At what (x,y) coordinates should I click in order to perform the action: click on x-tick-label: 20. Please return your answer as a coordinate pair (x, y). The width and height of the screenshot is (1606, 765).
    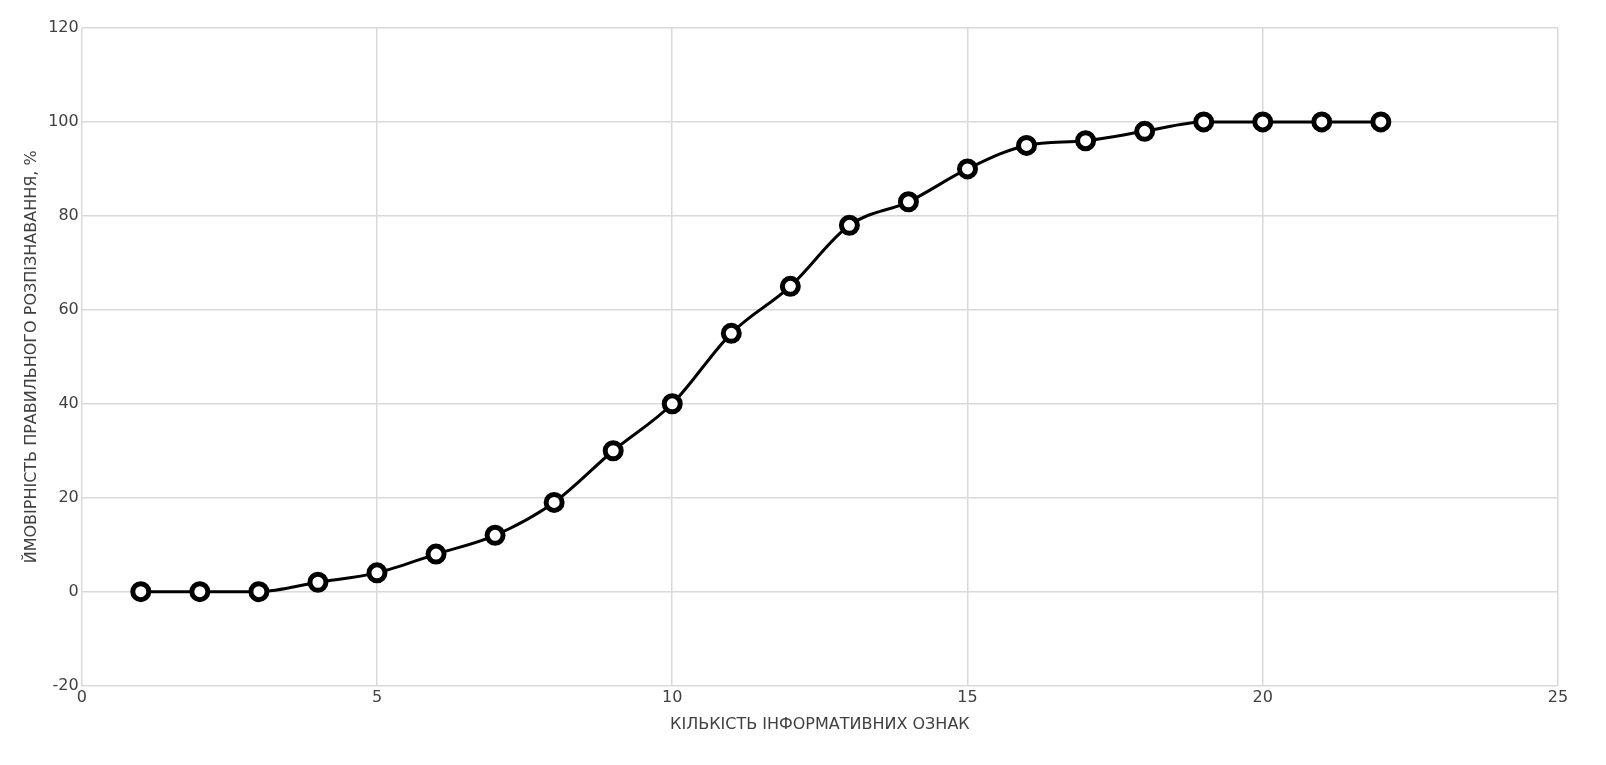
    Looking at the image, I should click on (1262, 697).